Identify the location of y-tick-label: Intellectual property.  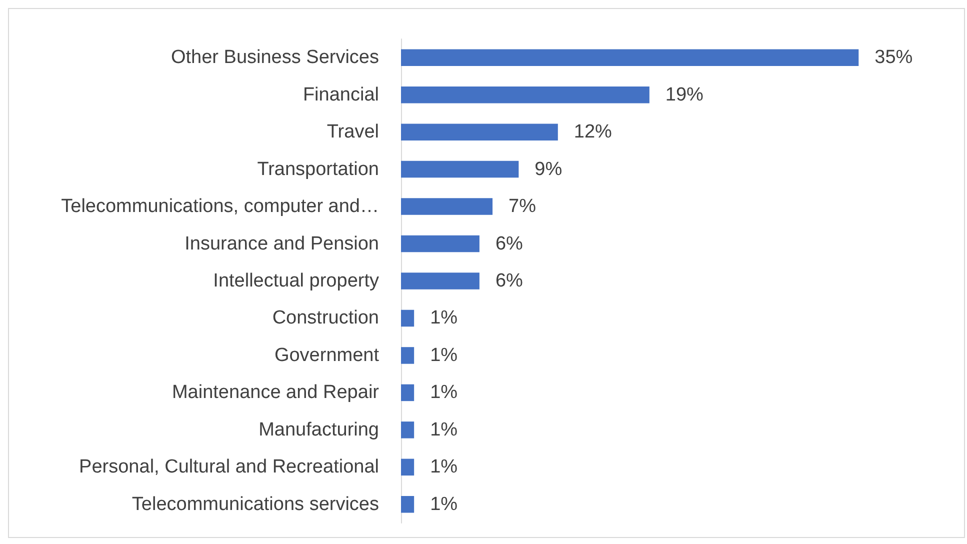
(296, 281).